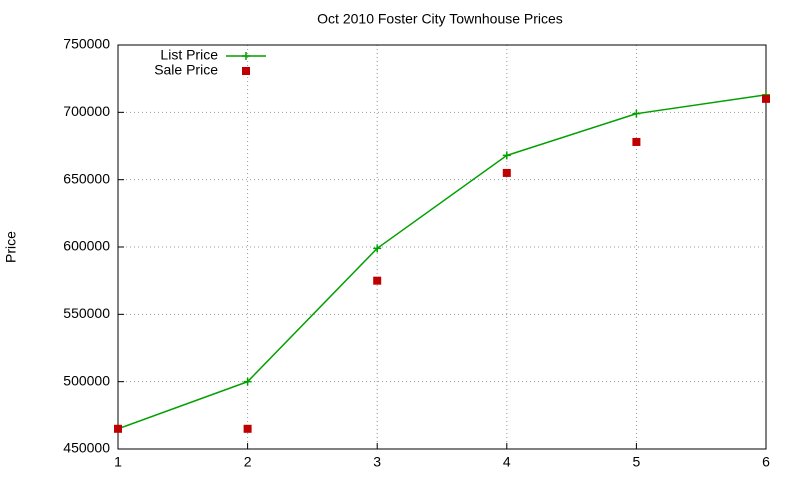 The image size is (800, 480). I want to click on y-tick-label: 500000, so click(86, 380).